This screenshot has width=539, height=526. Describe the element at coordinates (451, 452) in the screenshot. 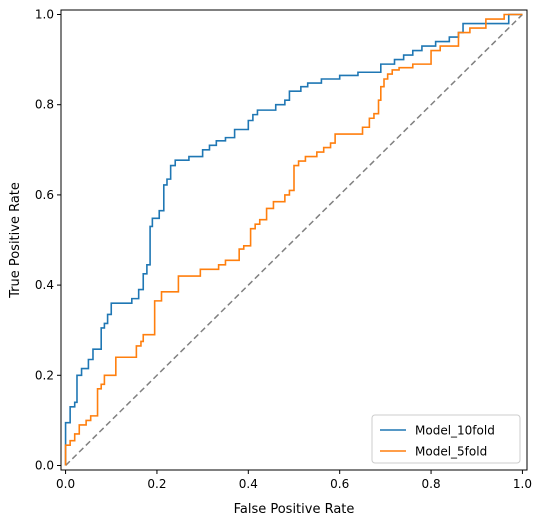

I see `legend-label: Model_5fold` at that location.